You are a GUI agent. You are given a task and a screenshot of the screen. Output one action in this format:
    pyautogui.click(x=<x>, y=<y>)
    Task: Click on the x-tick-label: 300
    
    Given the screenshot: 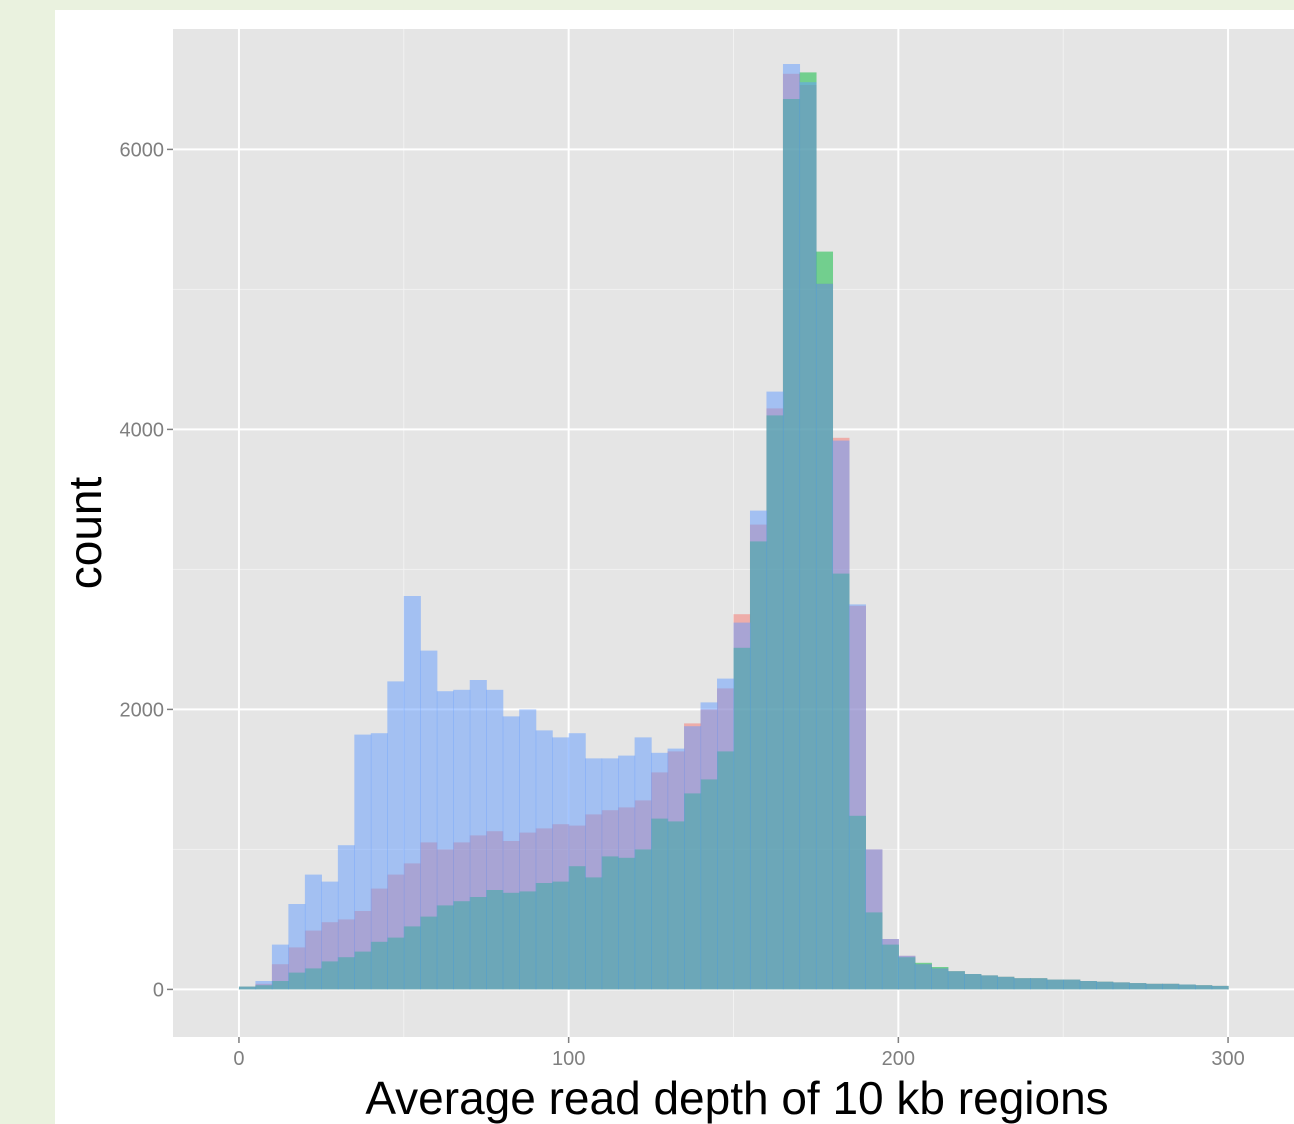 What is the action you would take?
    pyautogui.click(x=1227, y=1059)
    